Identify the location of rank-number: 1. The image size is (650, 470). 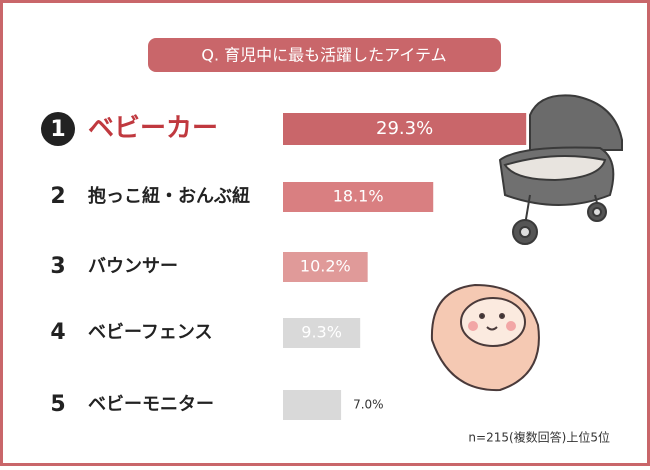
(57, 129).